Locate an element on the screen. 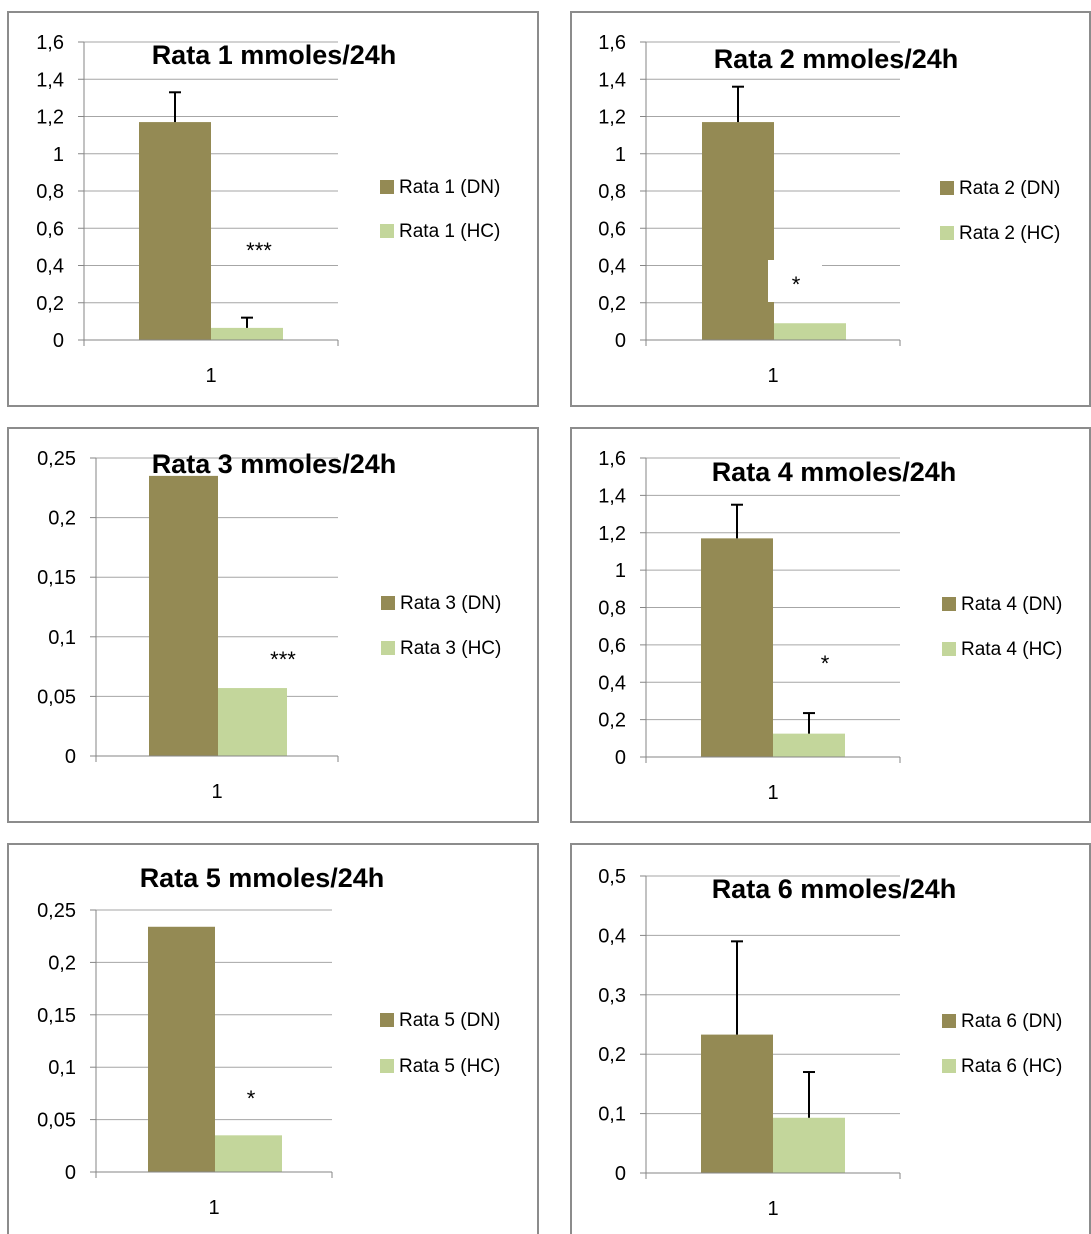 Image resolution: width=1091 pixels, height=1234 pixels. legend-label: Rata 6 (HC) is located at coordinates (1011, 1066).